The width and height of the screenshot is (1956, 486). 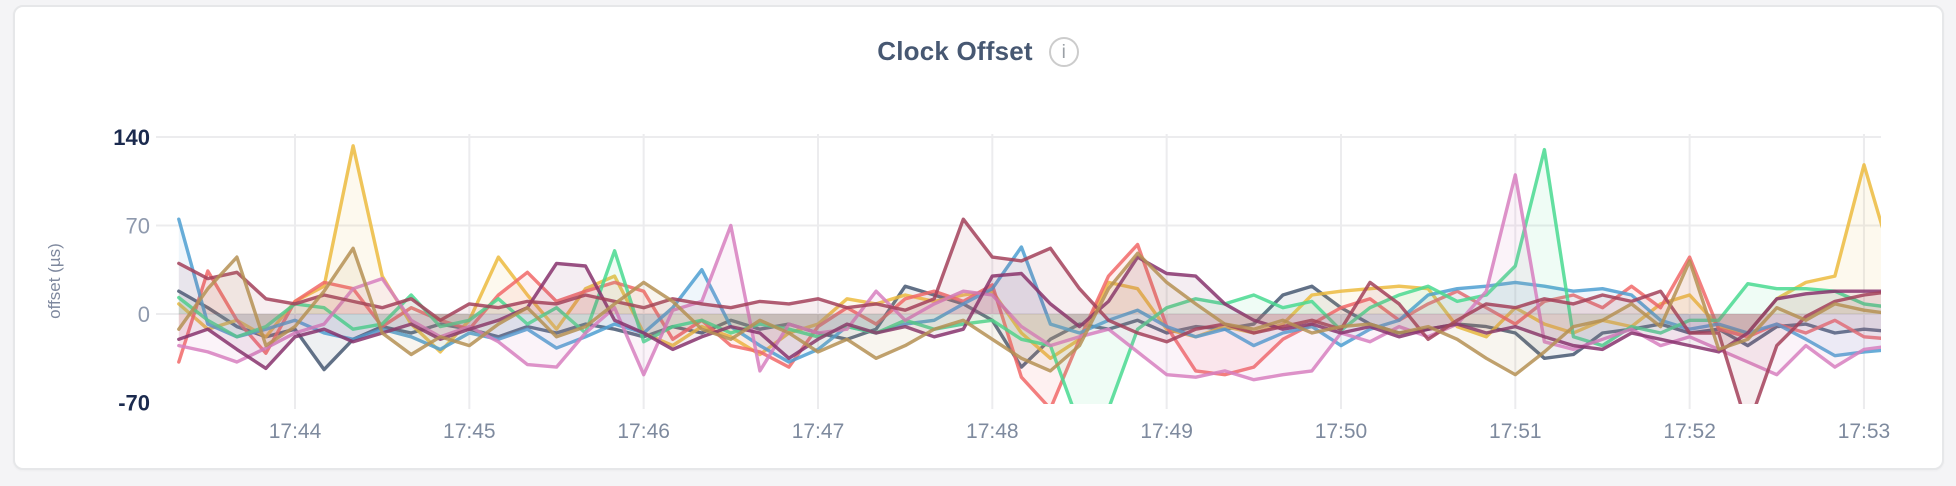 What do you see at coordinates (469, 431) in the screenshot?
I see `x-tick-label: 17:45` at bounding box center [469, 431].